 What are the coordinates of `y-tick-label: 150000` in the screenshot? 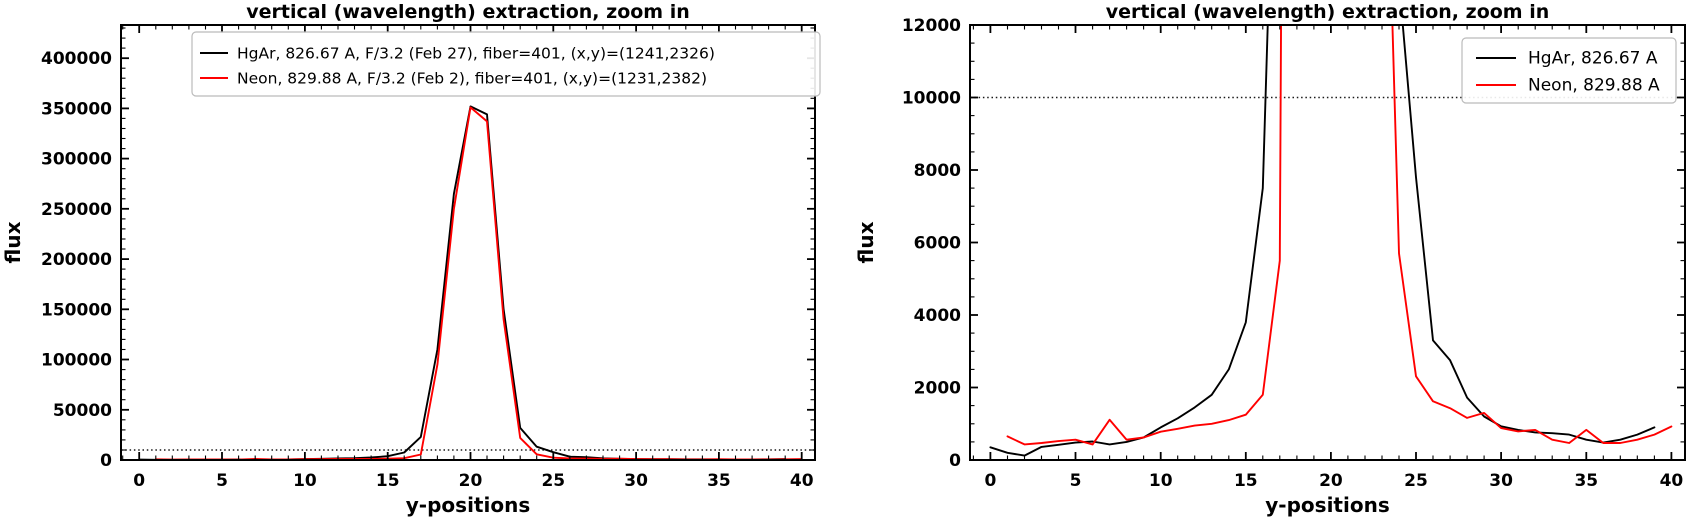 It's located at (76, 310).